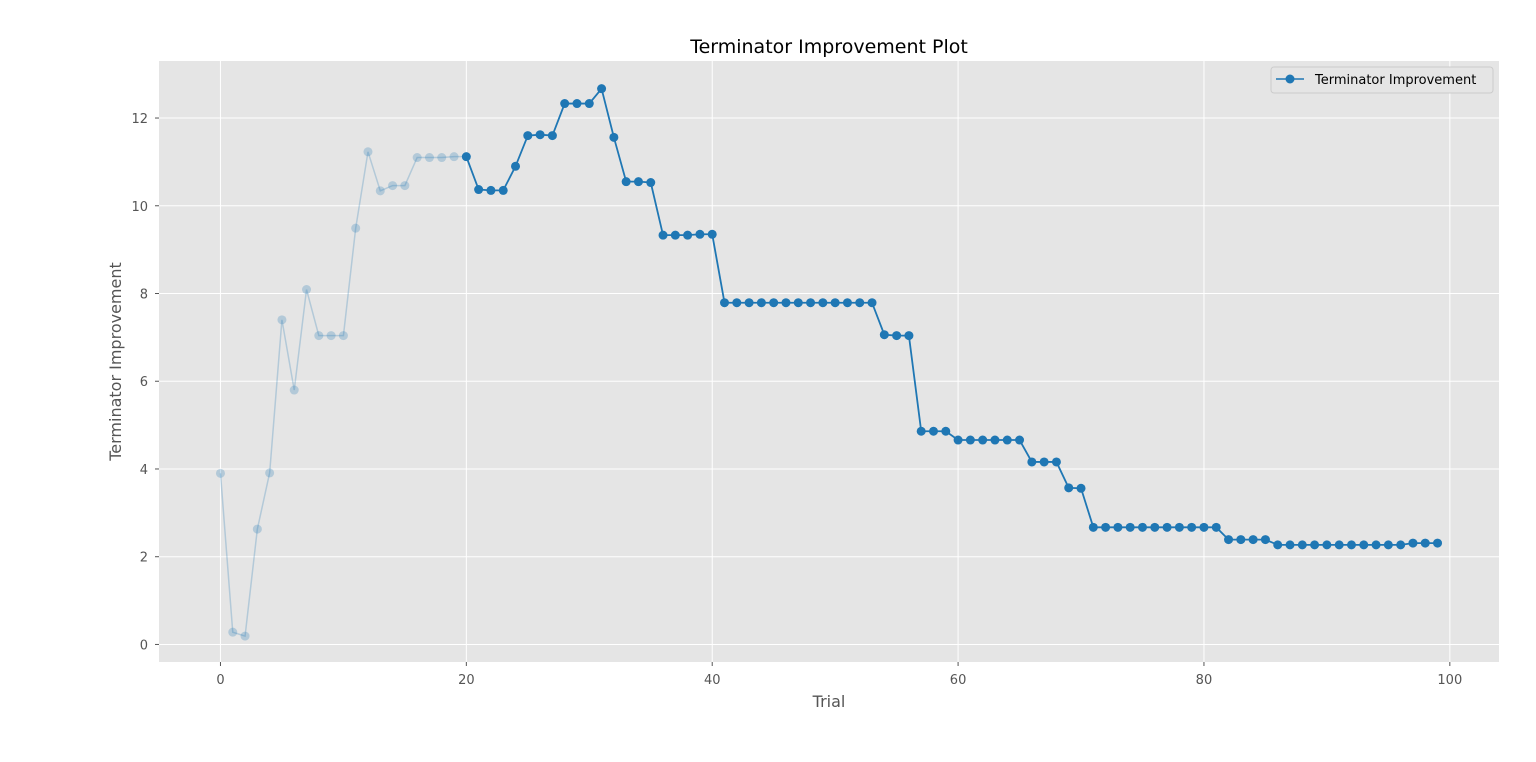  I want to click on series-line-faded, so click(343, 394).